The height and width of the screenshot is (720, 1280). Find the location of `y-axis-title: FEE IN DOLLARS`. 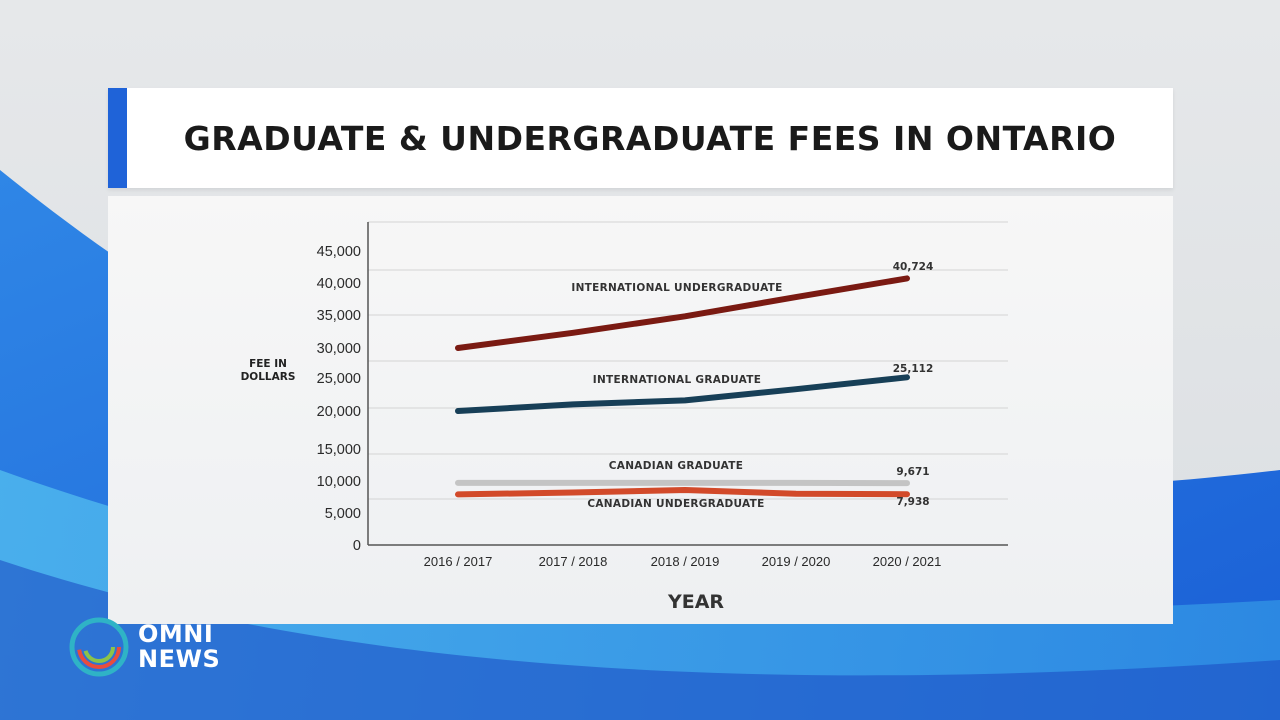

y-axis-title: FEE IN DOLLARS is located at coordinates (268, 370).